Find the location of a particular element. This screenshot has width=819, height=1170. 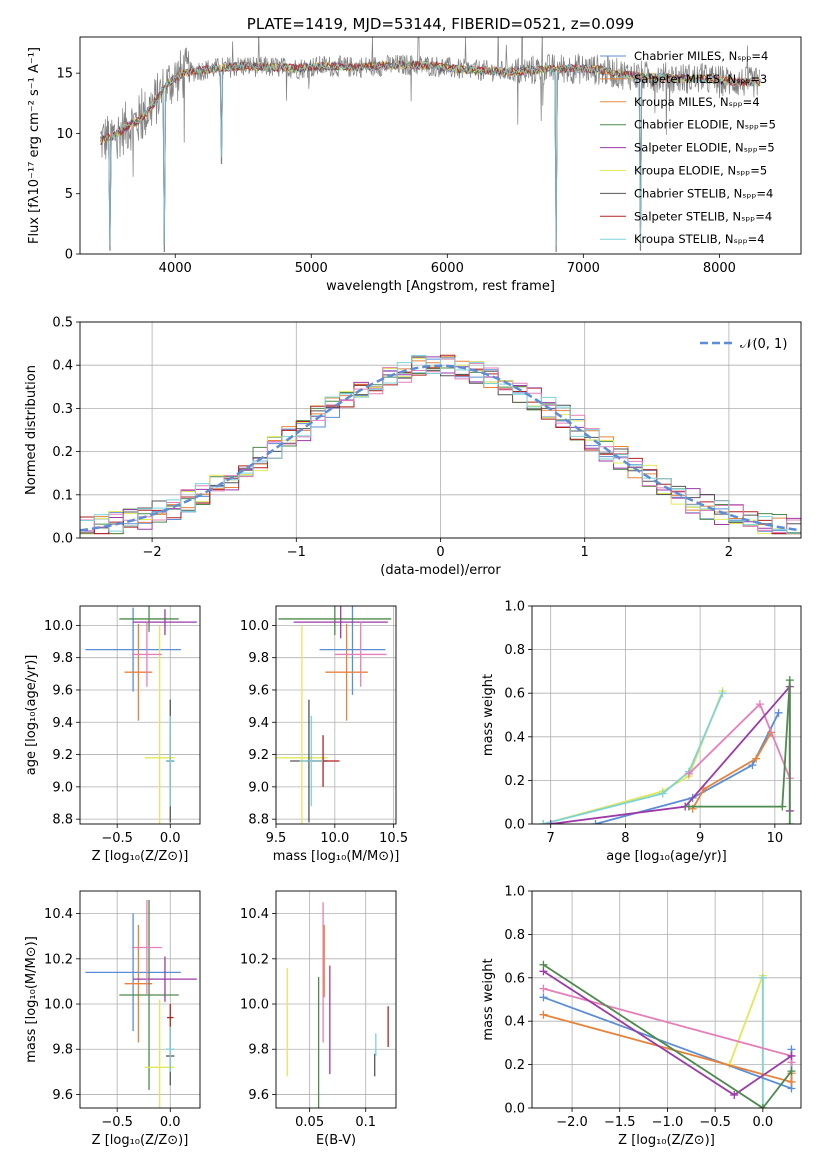

x-tick-label: 10.0 is located at coordinates (334, 838).